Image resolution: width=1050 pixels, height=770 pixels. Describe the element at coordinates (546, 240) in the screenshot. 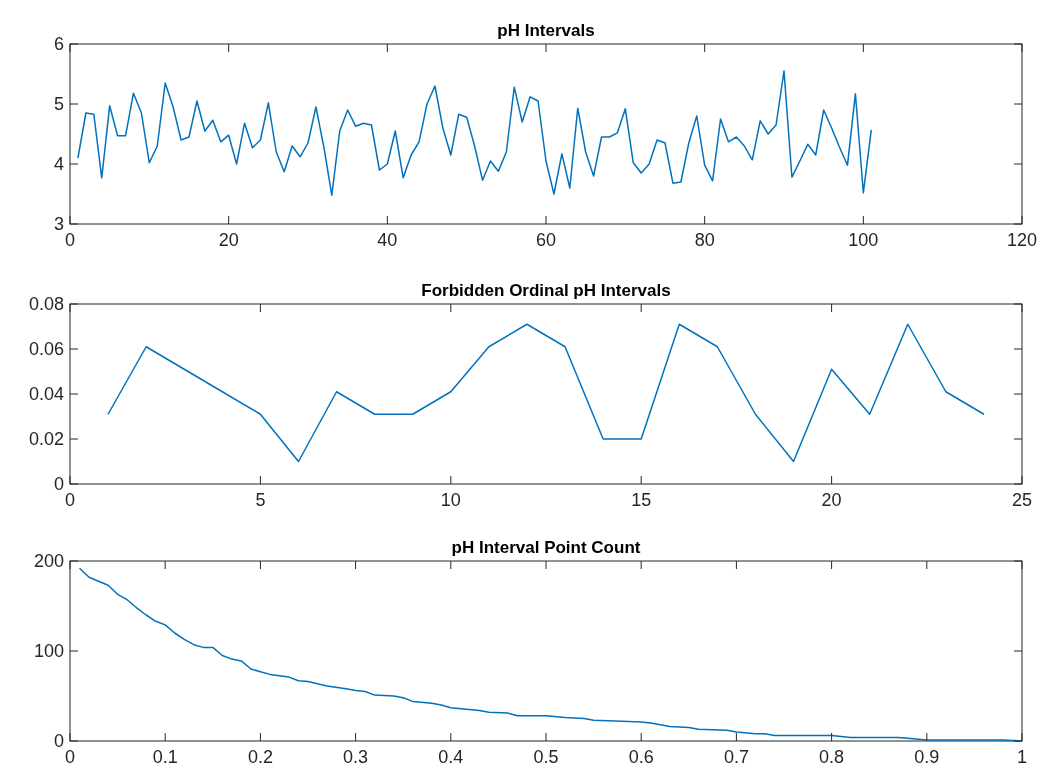

I see `x-tick-label: 60` at that location.